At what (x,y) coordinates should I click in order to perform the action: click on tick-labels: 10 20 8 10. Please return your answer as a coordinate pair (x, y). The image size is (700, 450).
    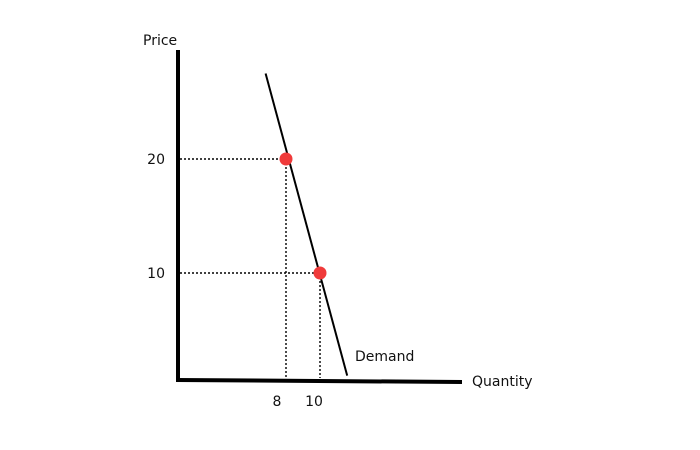
    Looking at the image, I should click on (235, 281).